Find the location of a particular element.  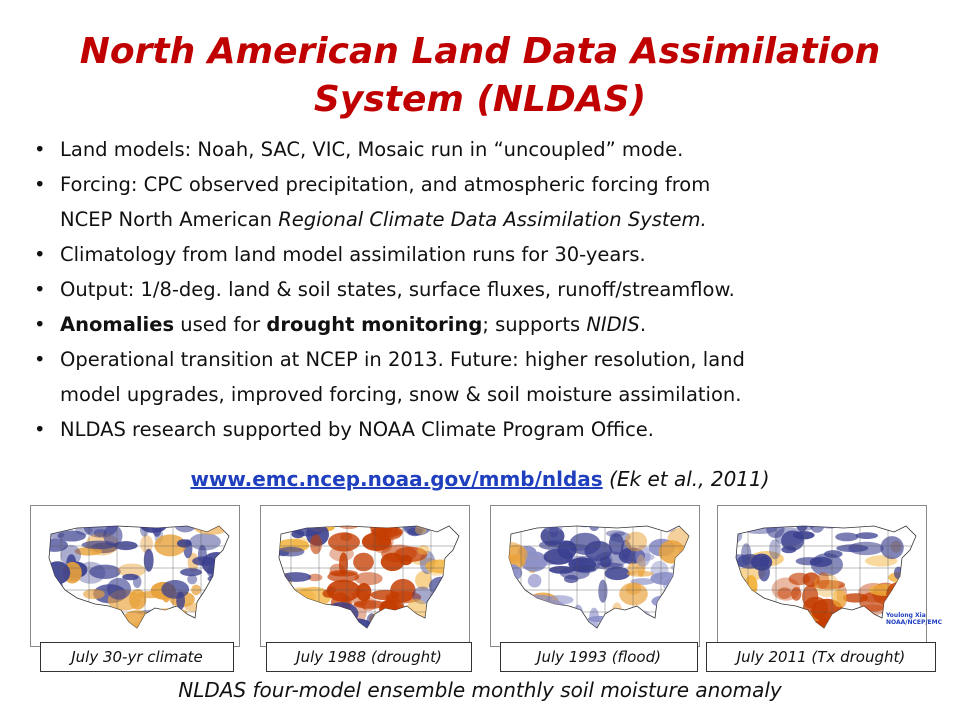

map-caption: July 2011 (Tx drought) is located at coordinates (821, 657).